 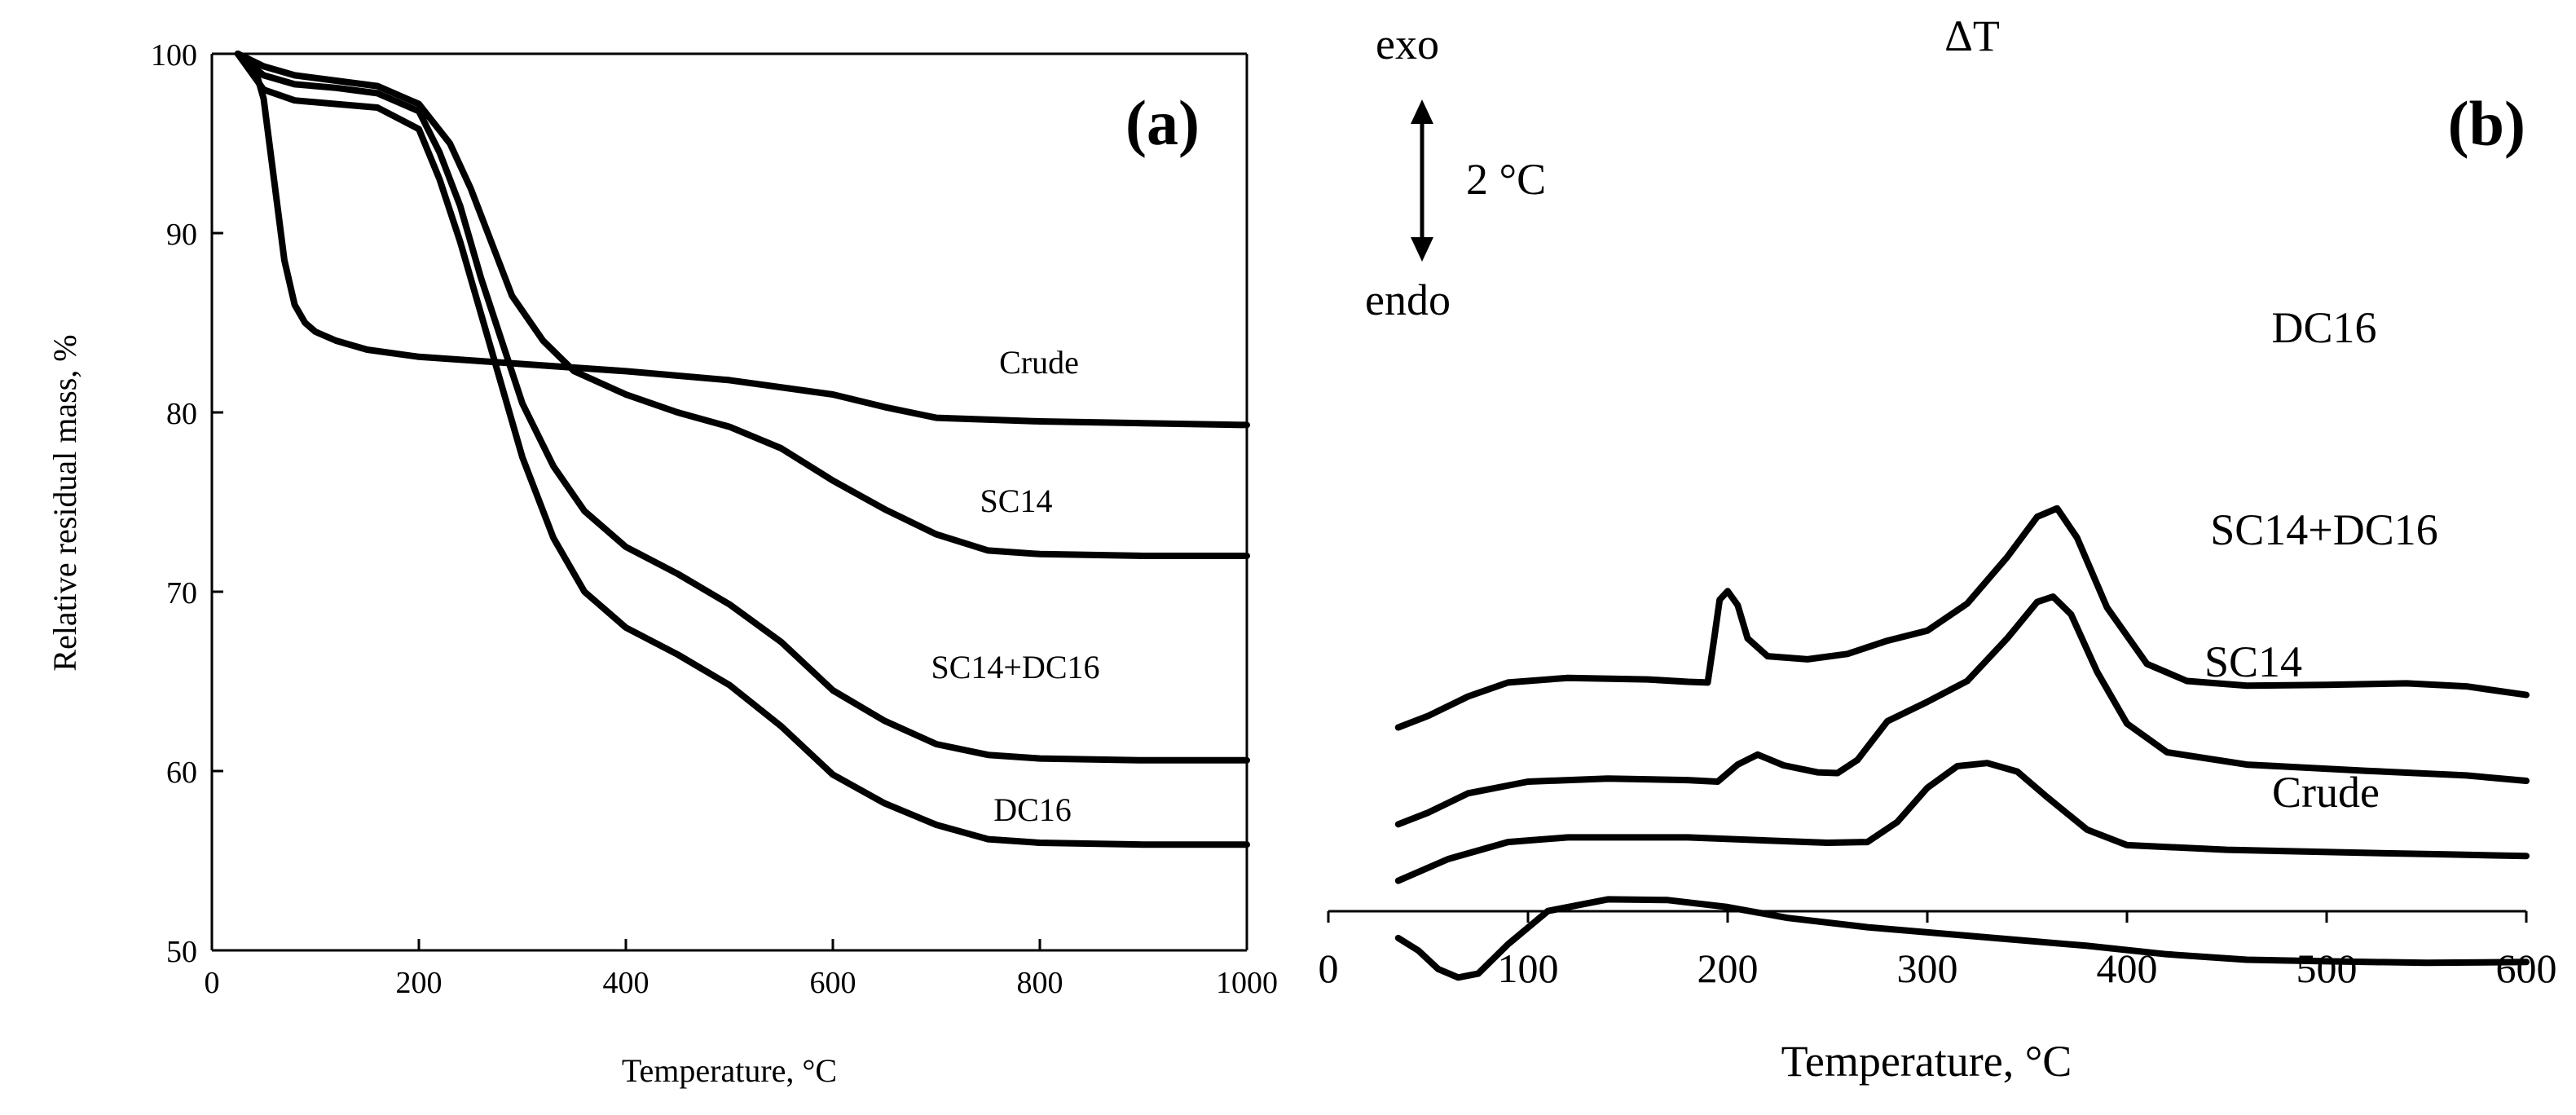 What do you see at coordinates (2324, 327) in the screenshot?
I see `panel-b-dc16-label: DC16` at bounding box center [2324, 327].